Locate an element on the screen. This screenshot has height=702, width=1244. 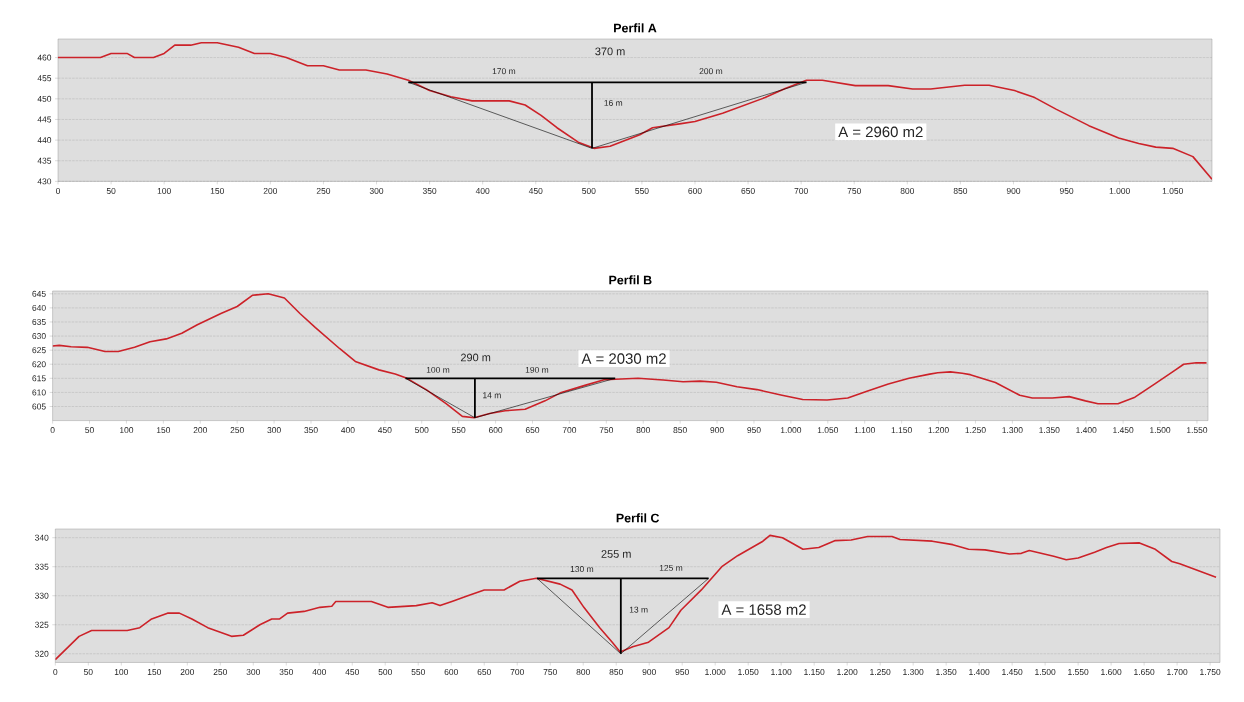
annotation: 130 m is located at coordinates (582, 569).